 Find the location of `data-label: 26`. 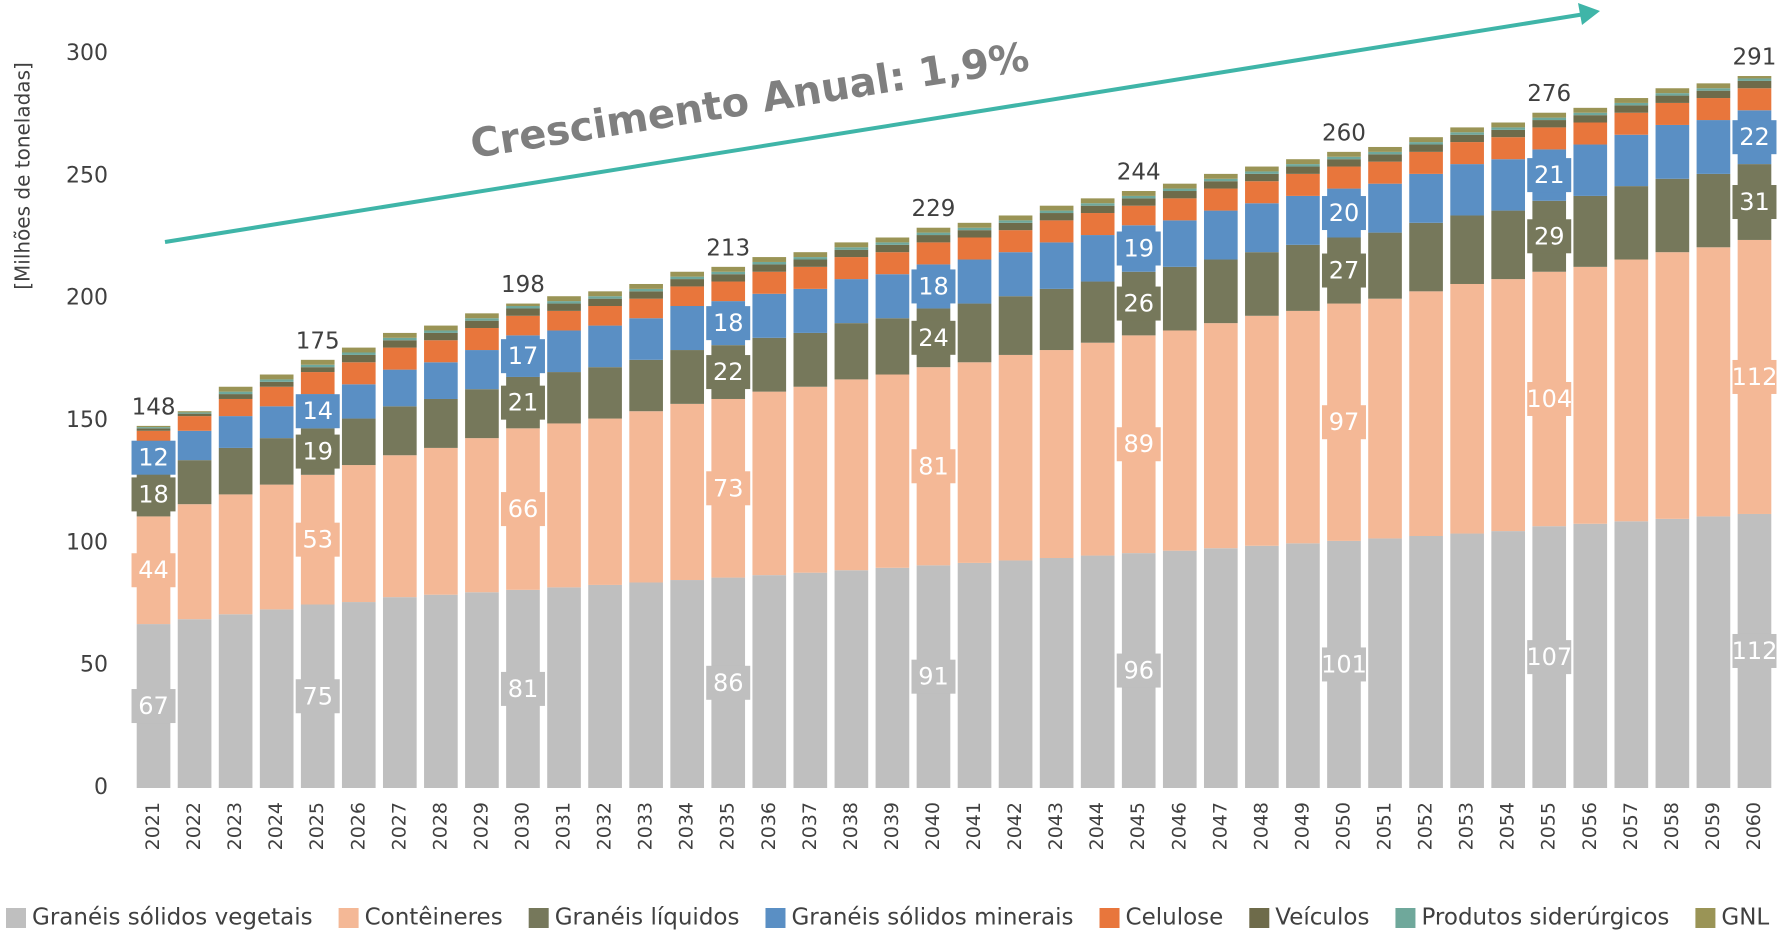

data-label: 26 is located at coordinates (1138, 304).